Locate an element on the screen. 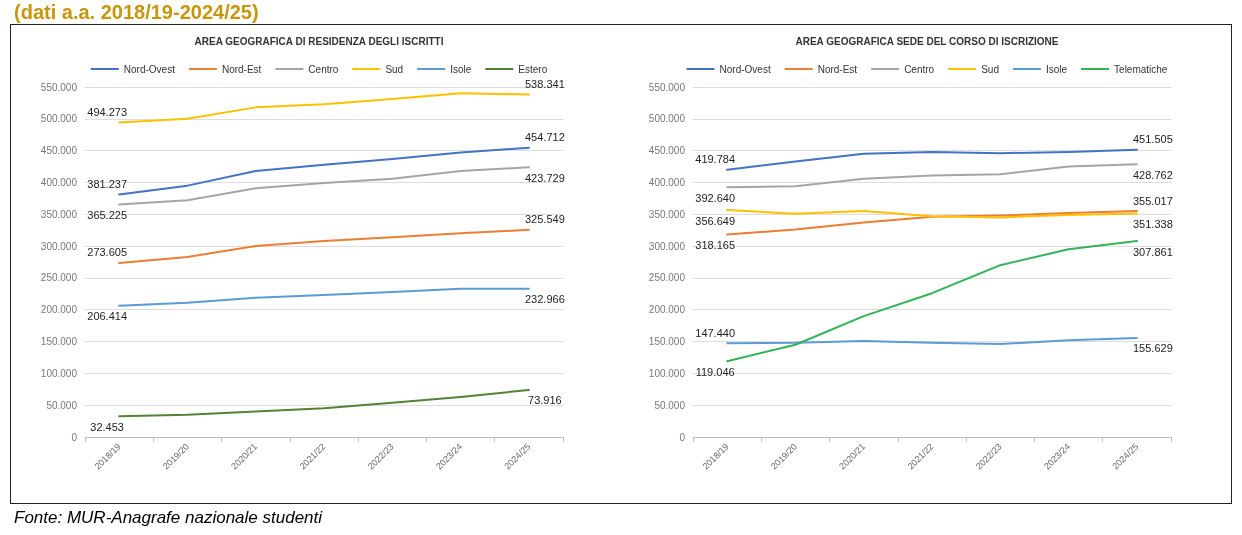 This screenshot has width=1242, height=535. data-label: 381.237 is located at coordinates (107, 183).